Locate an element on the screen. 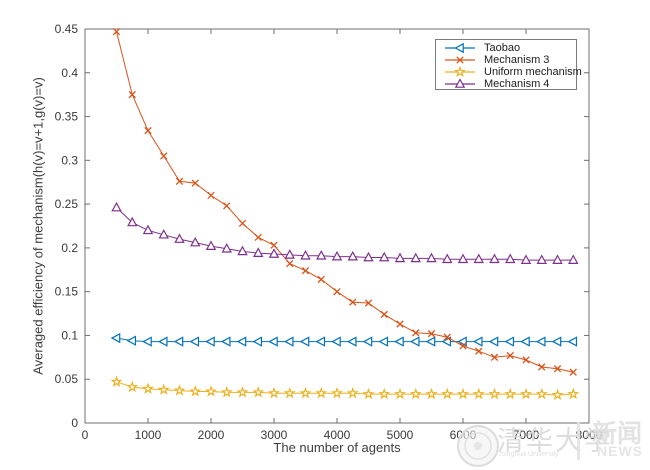  series-uniform-mechanism is located at coordinates (345, 388).